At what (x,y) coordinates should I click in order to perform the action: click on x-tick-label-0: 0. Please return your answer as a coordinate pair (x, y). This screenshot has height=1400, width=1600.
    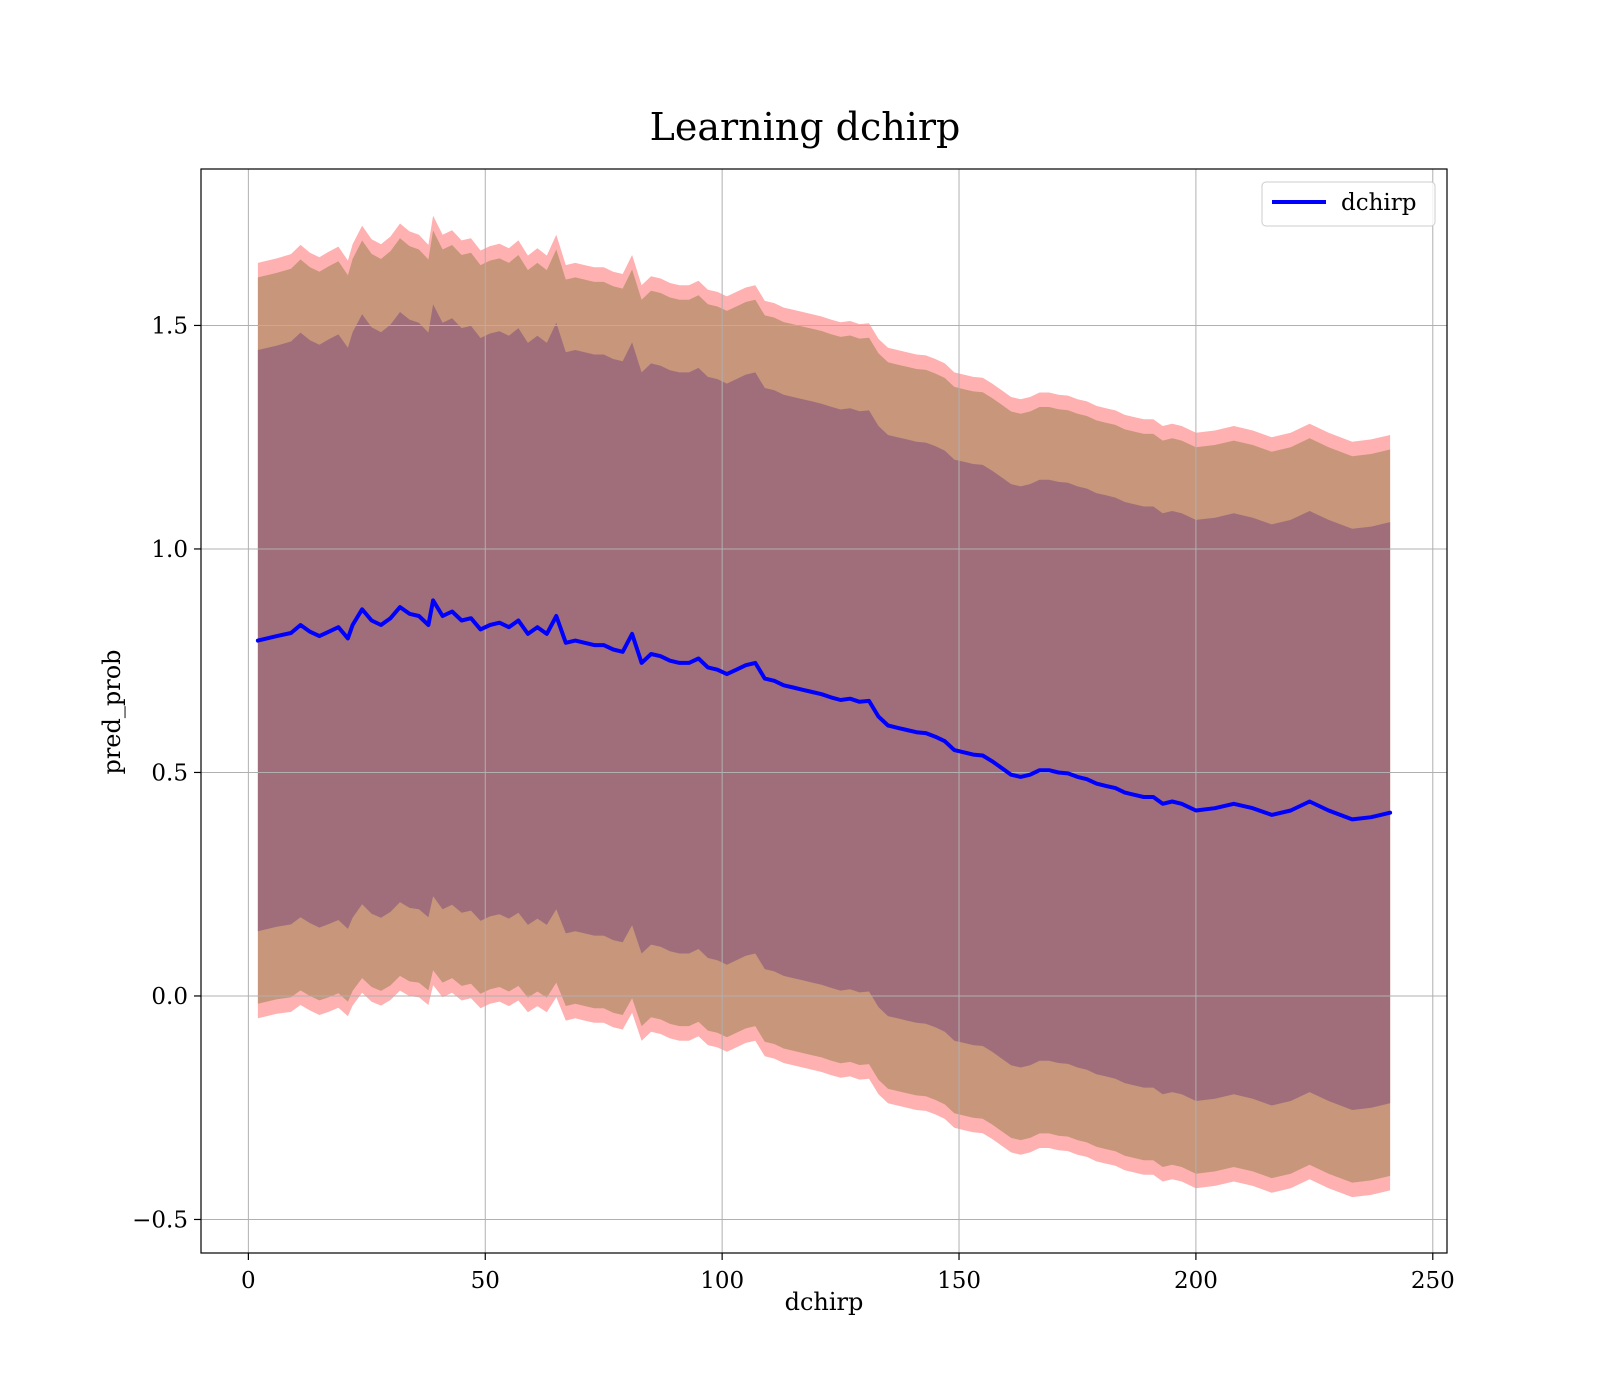
    Looking at the image, I should click on (248, 1281).